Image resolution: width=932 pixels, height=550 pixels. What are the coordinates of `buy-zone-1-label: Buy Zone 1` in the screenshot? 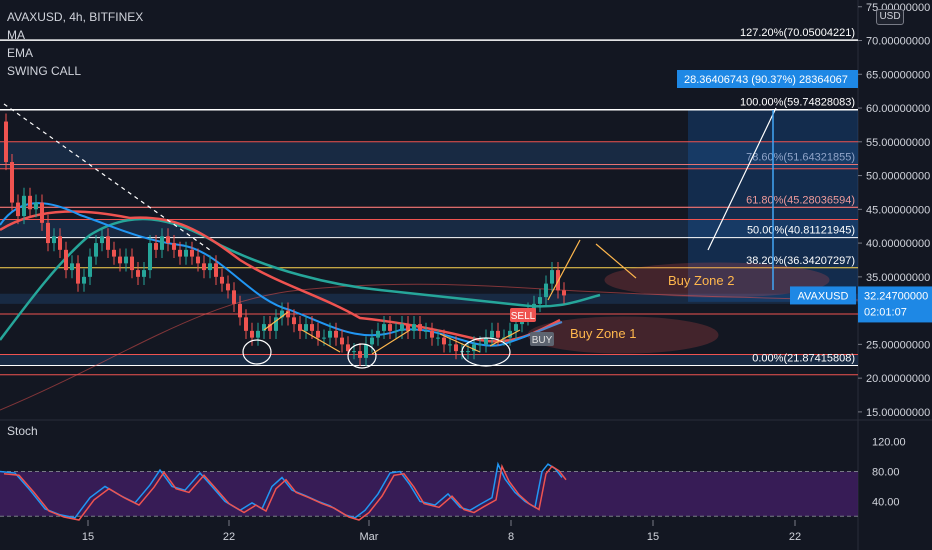 It's located at (603, 333).